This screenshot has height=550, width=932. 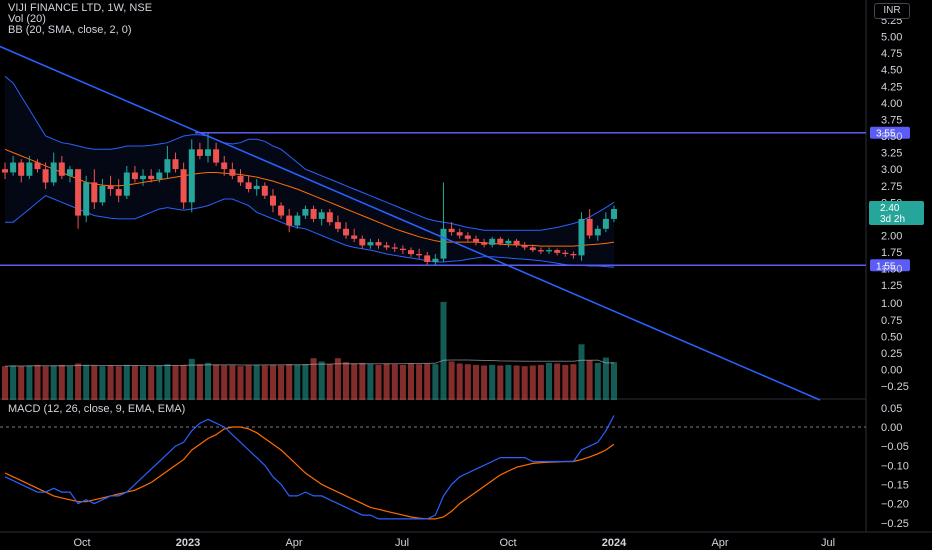 I want to click on volume-ma-line, so click(x=309, y=363).